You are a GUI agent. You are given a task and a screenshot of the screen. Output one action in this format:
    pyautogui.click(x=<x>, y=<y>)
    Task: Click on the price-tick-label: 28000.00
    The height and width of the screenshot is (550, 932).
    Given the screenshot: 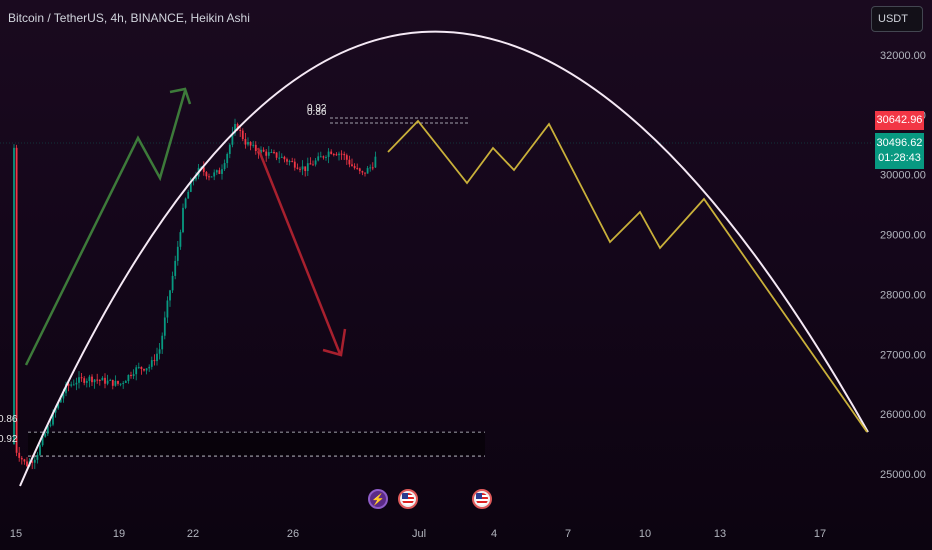 What is the action you would take?
    pyautogui.click(x=903, y=295)
    